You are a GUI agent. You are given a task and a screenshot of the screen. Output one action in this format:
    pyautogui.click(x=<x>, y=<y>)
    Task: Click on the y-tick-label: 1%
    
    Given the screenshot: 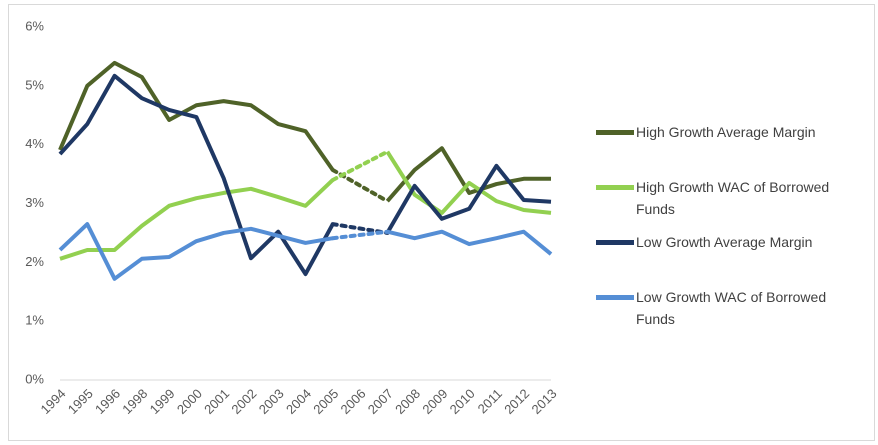 What is the action you would take?
    pyautogui.click(x=34, y=320)
    